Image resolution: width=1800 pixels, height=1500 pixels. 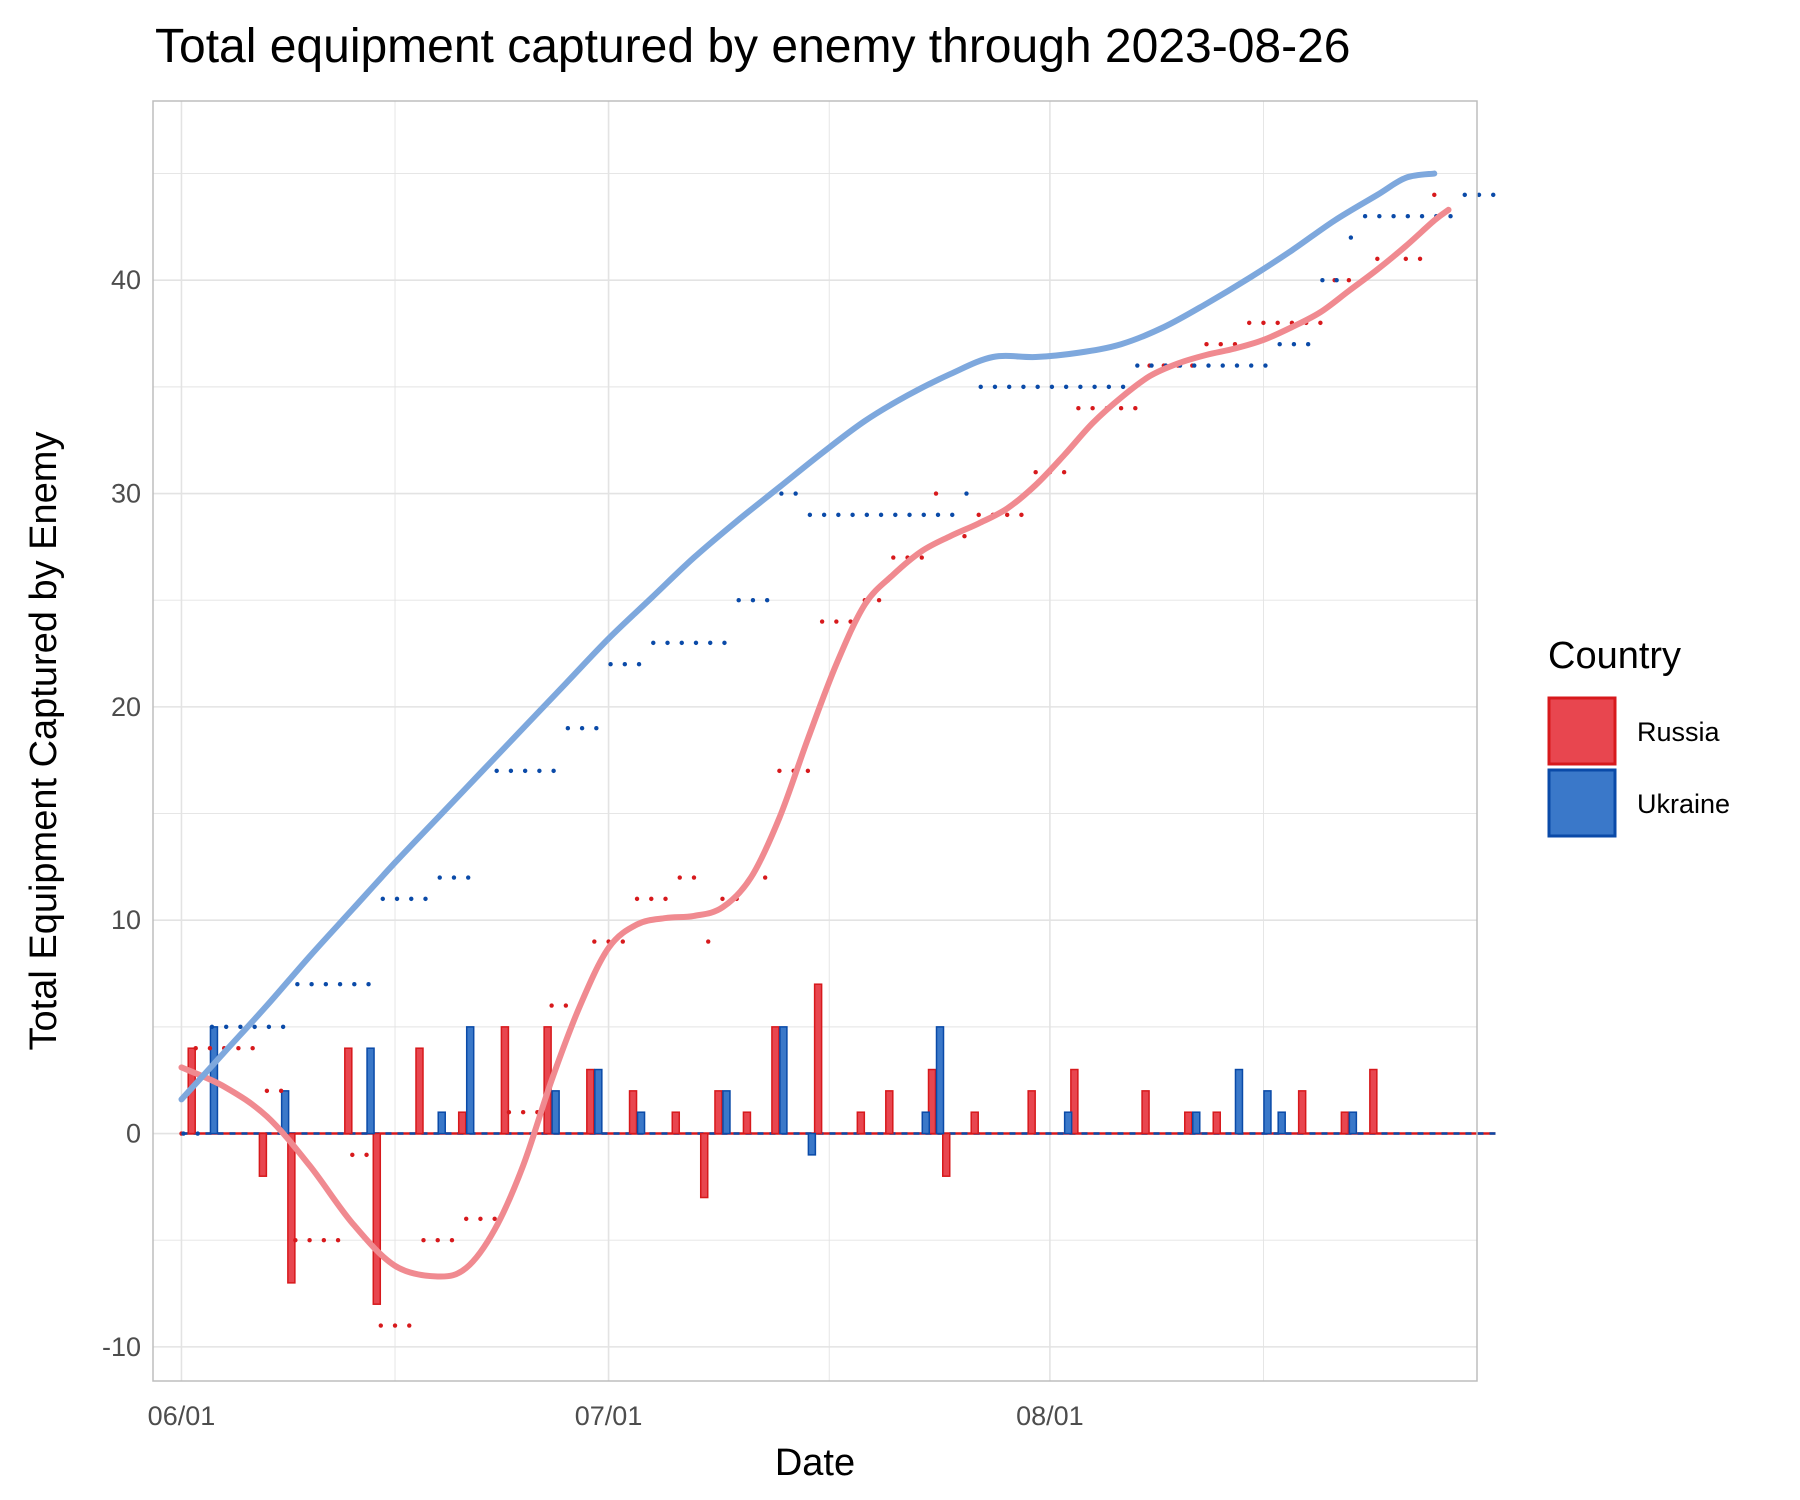 I want to click on y-tick-label: 0, so click(x=133, y=1134).